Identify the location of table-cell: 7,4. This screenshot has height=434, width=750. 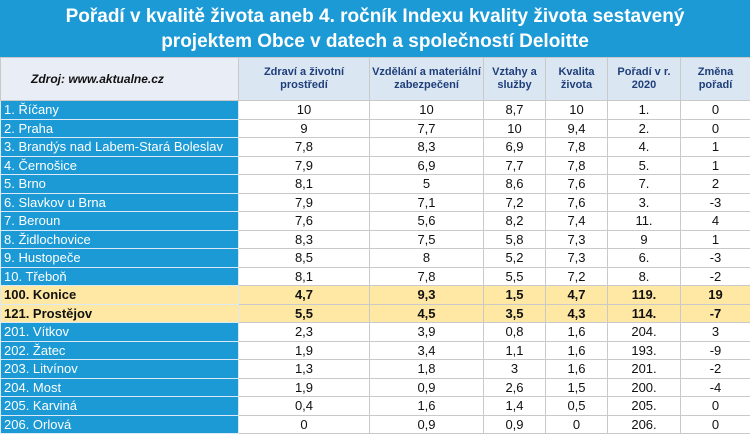
(577, 221).